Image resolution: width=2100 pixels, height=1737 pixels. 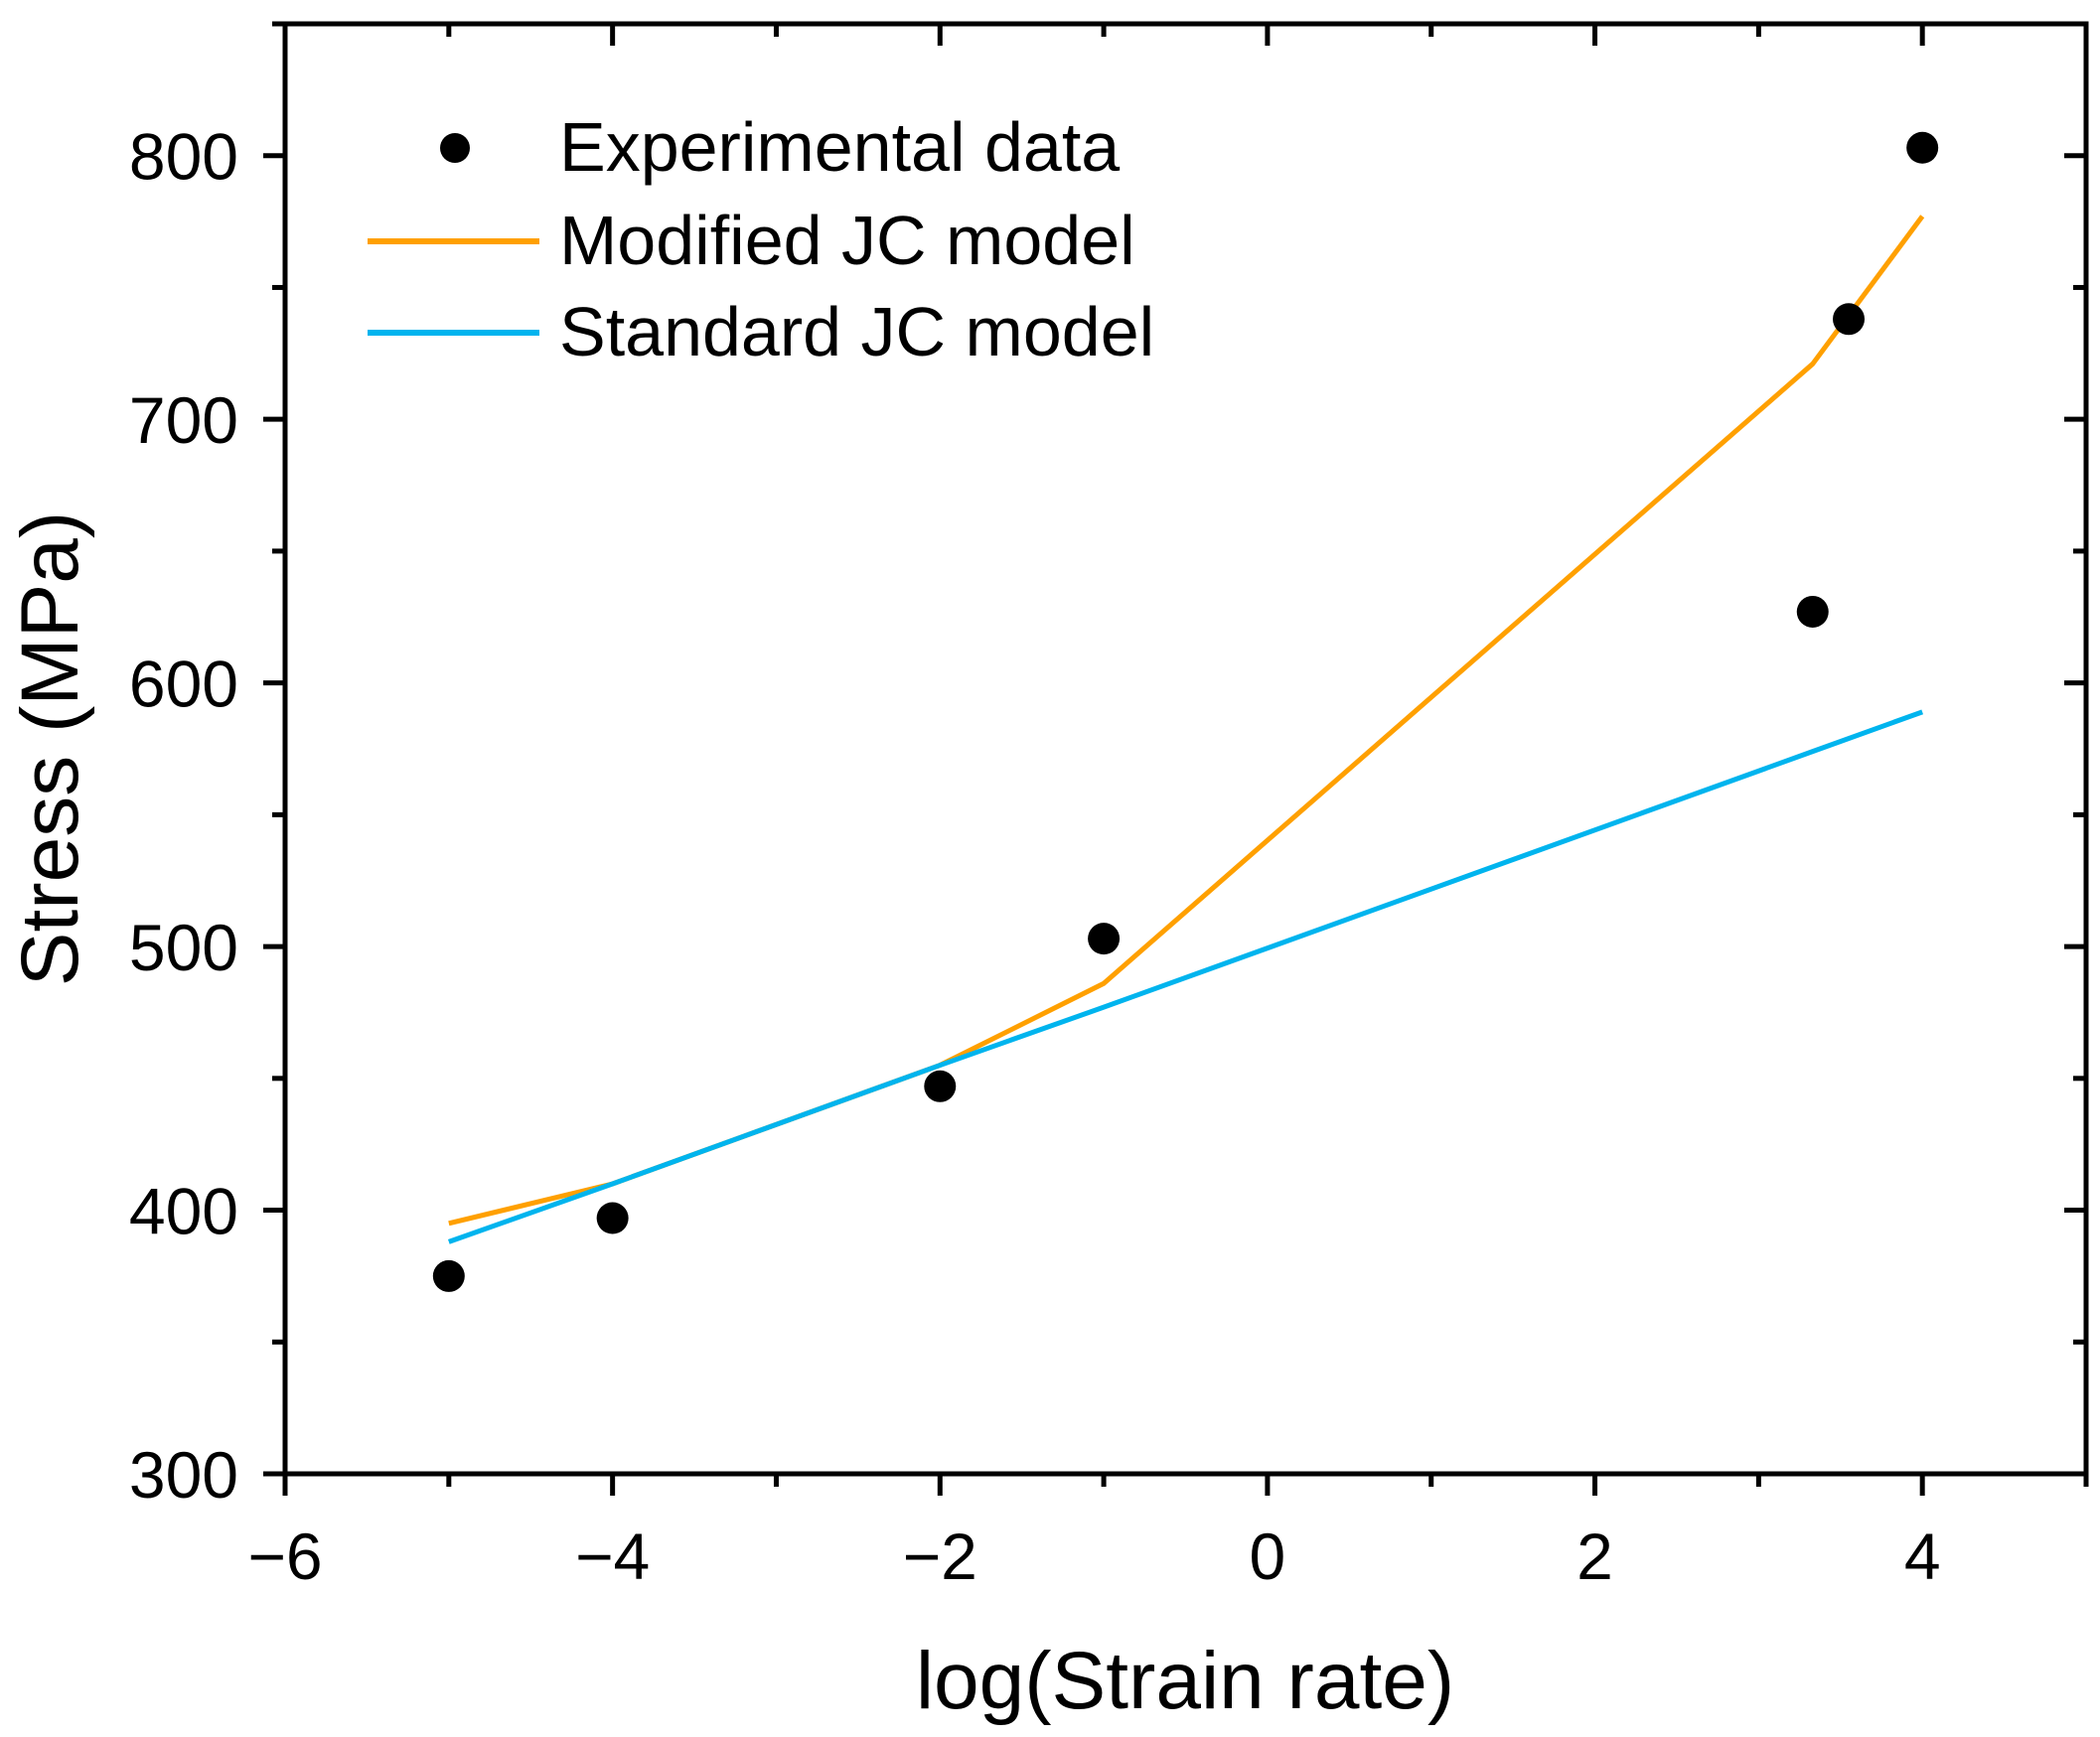 What do you see at coordinates (1594, 1556) in the screenshot?
I see `x-tick-label: 2` at bounding box center [1594, 1556].